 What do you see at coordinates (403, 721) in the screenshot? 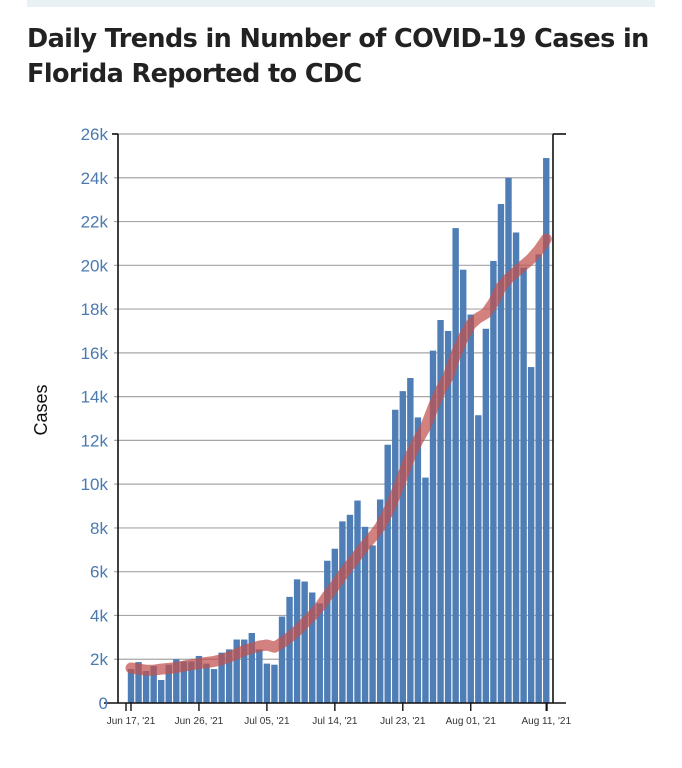
I see `x-tick-label: Jul 23, '21` at bounding box center [403, 721].